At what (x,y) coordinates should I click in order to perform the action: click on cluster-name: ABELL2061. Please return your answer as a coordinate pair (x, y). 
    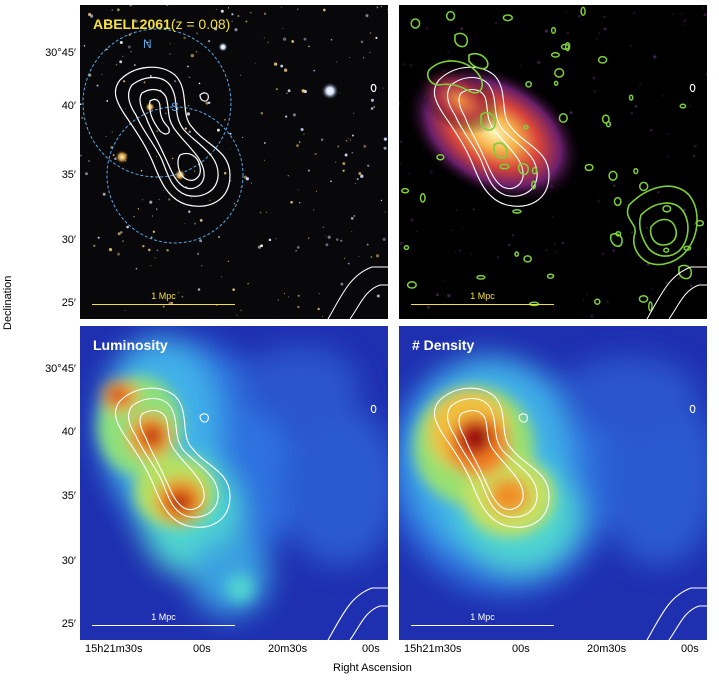
    Looking at the image, I should click on (132, 24).